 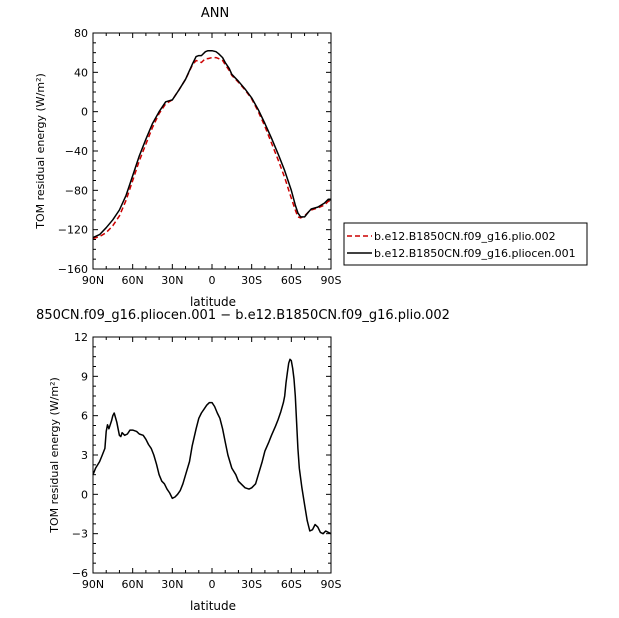 I want to click on top-y-tick-label: 0, so click(x=84, y=112).